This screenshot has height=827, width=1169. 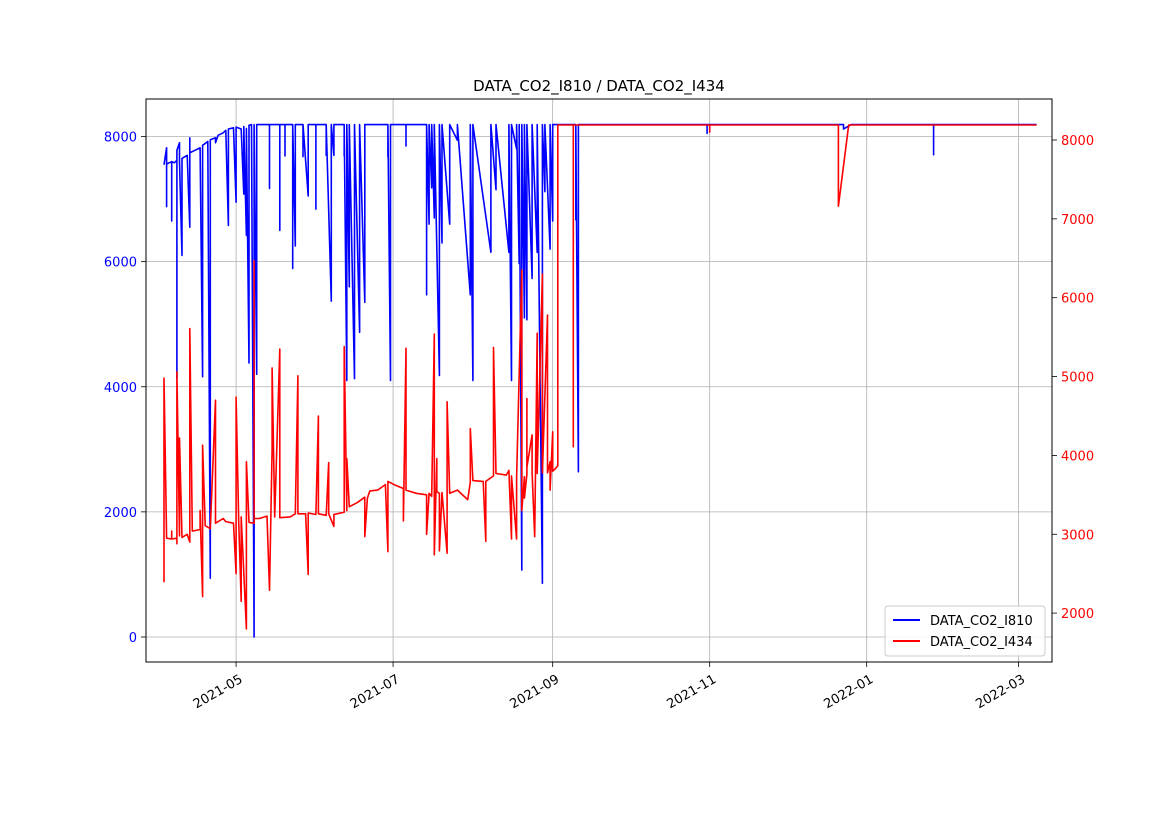 I want to click on y-right-tick-label: 4000, so click(x=1077, y=456).